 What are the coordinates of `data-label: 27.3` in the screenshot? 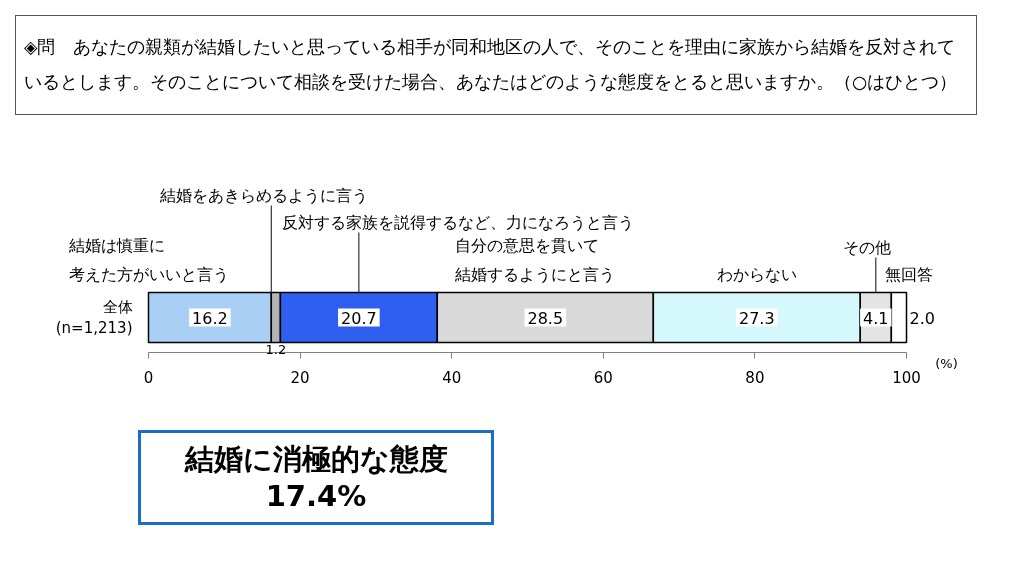 It's located at (756, 318).